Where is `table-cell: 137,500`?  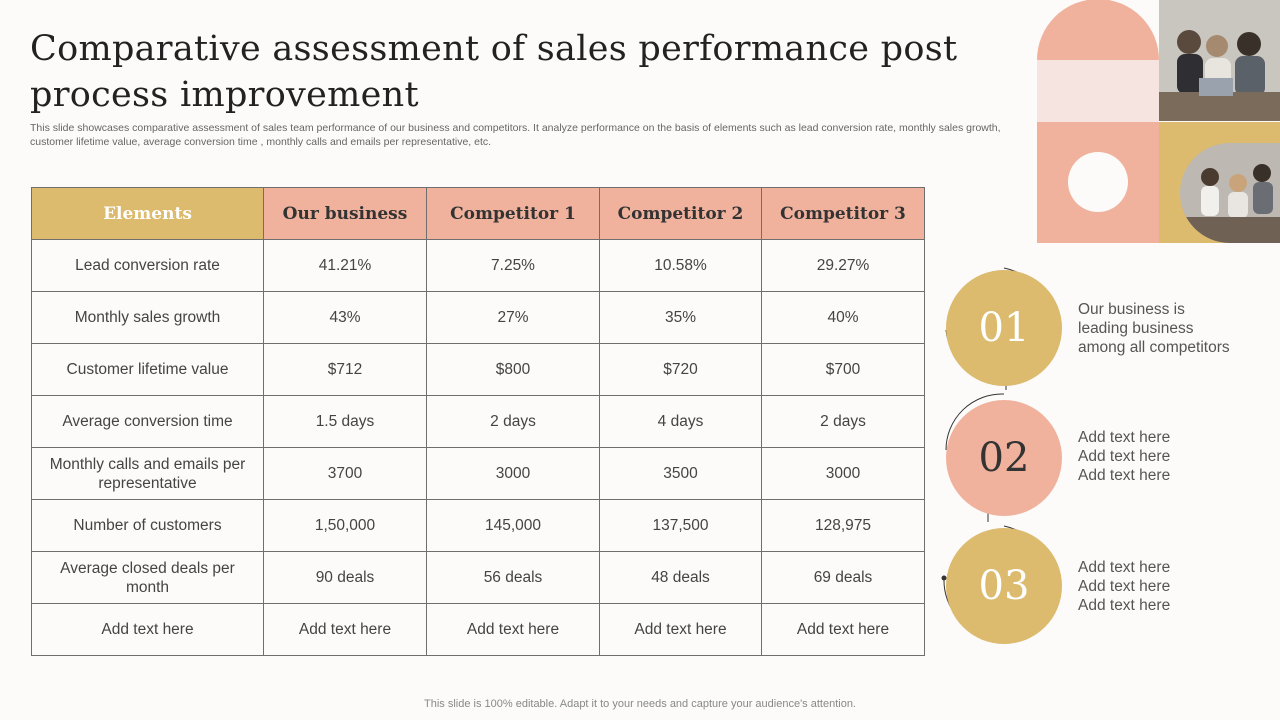
table-cell: 137,500 is located at coordinates (680, 525).